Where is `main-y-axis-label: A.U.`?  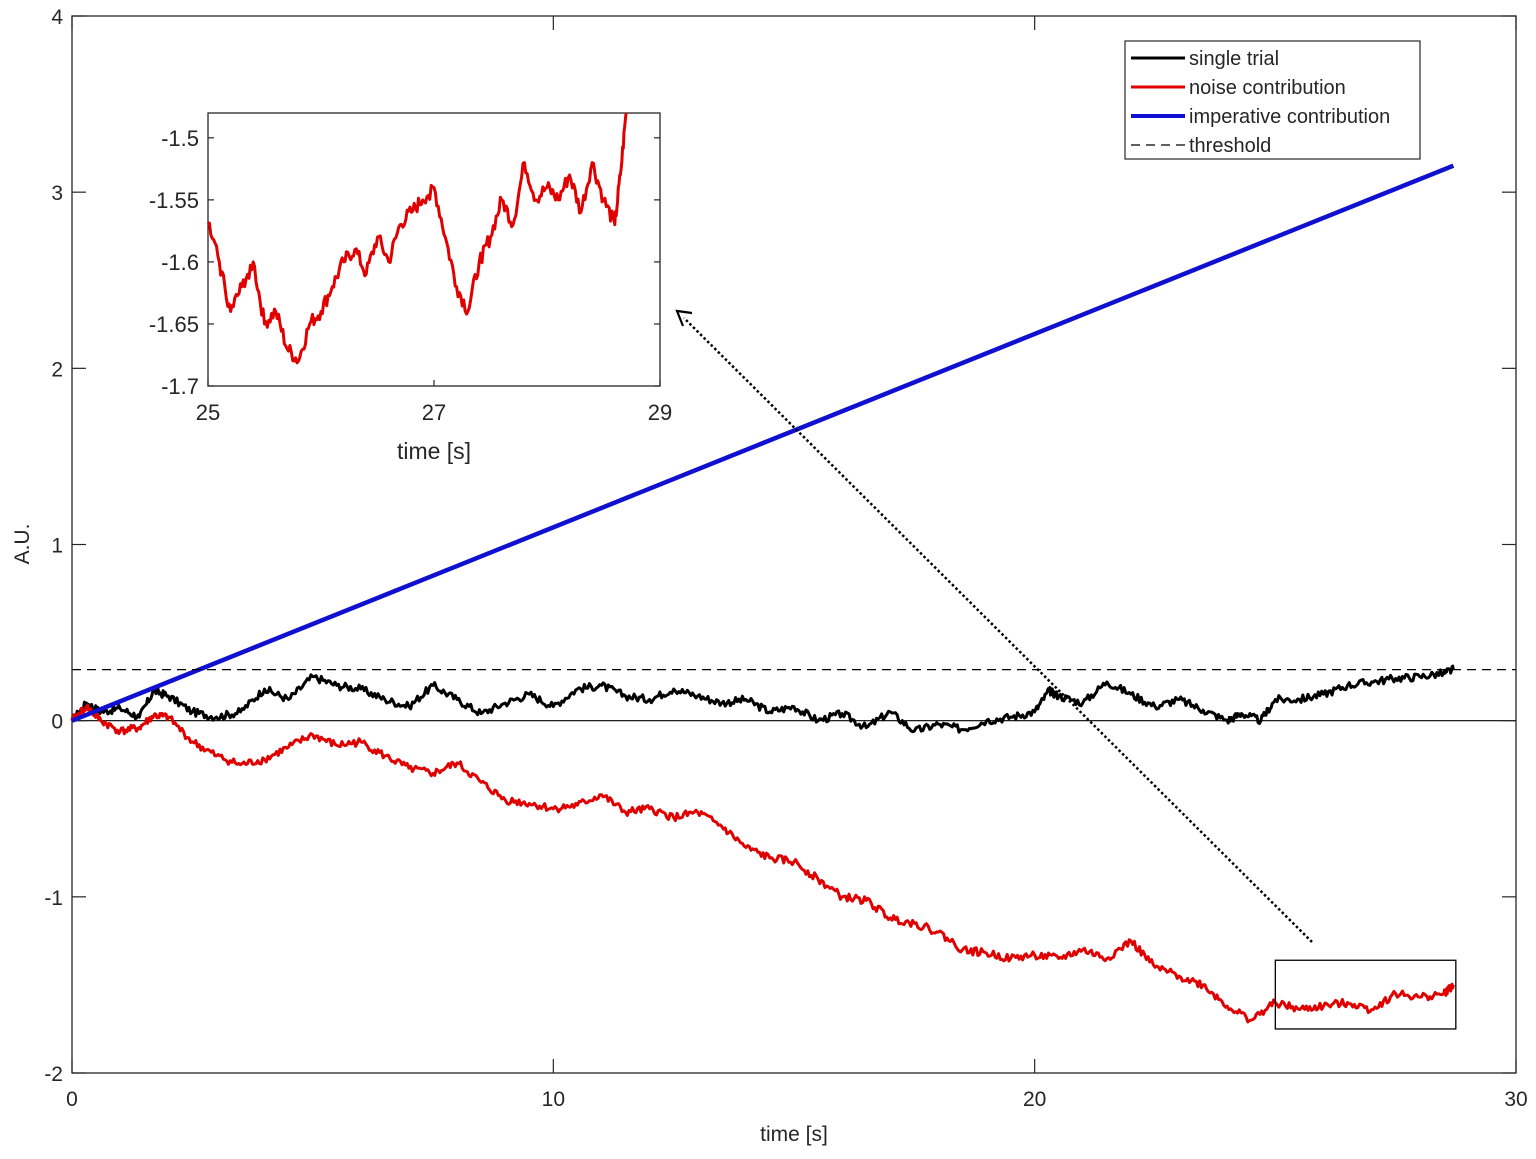 main-y-axis-label: A.U. is located at coordinates (22, 544).